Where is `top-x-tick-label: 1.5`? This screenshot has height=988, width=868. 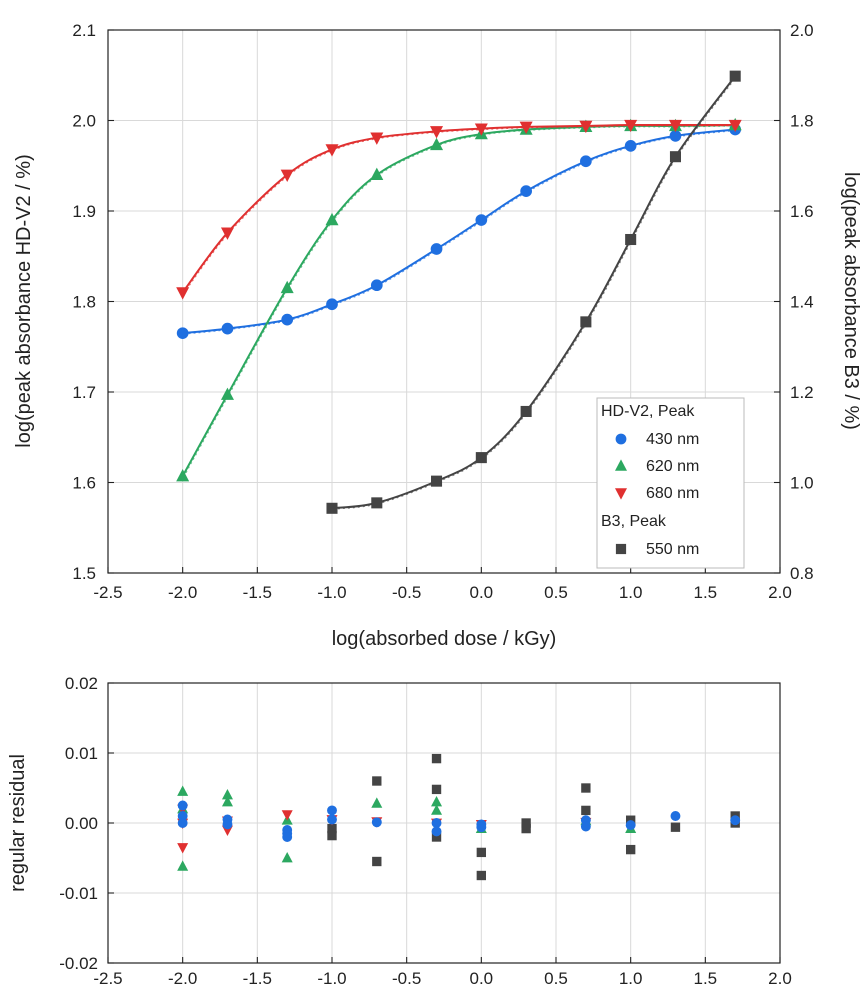 top-x-tick-label: 1.5 is located at coordinates (706, 592).